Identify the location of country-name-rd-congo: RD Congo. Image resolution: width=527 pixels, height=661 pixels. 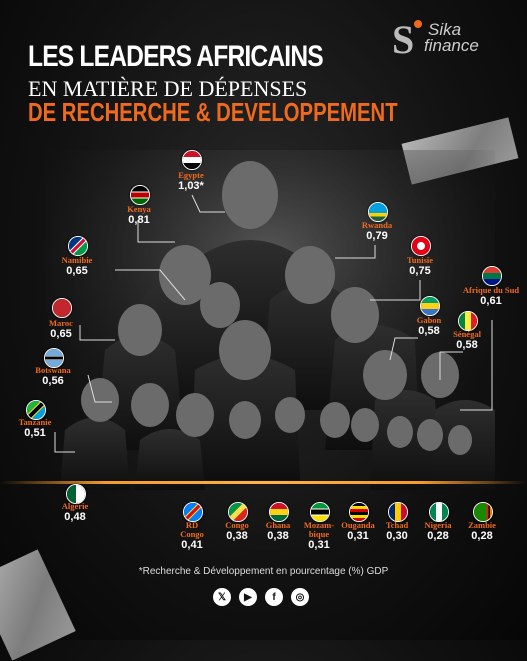
(192, 529).